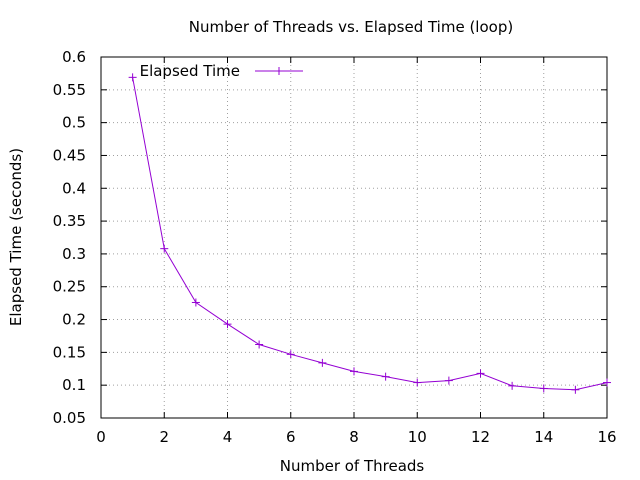 This screenshot has height=480, width=640. What do you see at coordinates (69, 418) in the screenshot?
I see `y-tick-label: 0.05` at bounding box center [69, 418].